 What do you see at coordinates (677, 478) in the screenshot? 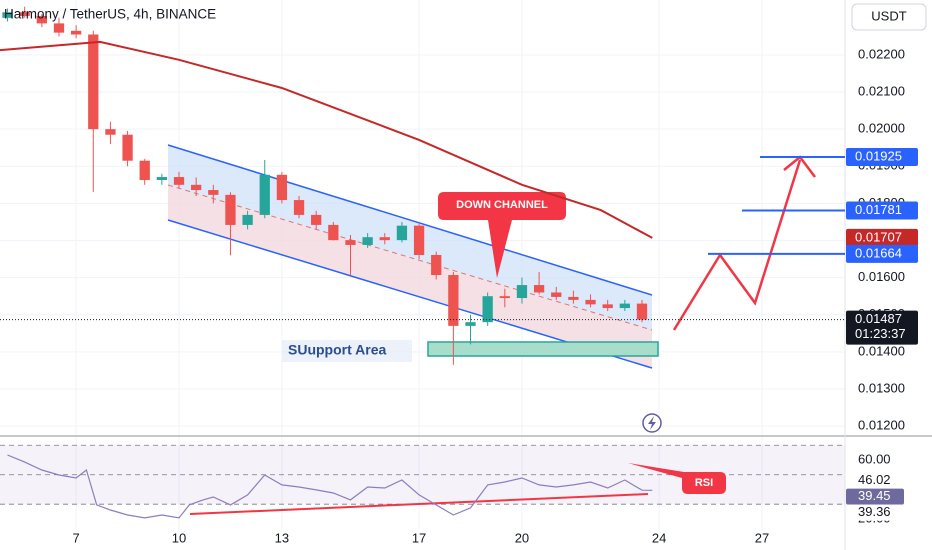
I see `rsi-callout` at bounding box center [677, 478].